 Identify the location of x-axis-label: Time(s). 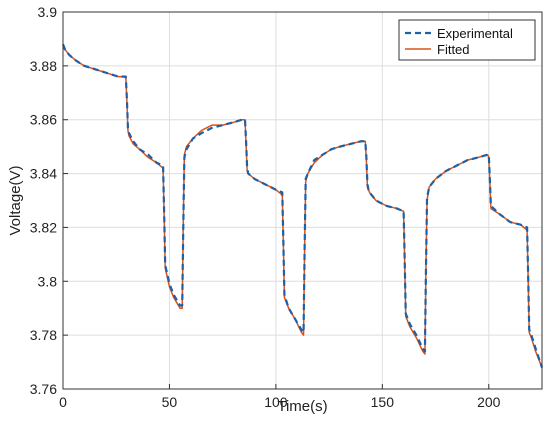
(302, 406).